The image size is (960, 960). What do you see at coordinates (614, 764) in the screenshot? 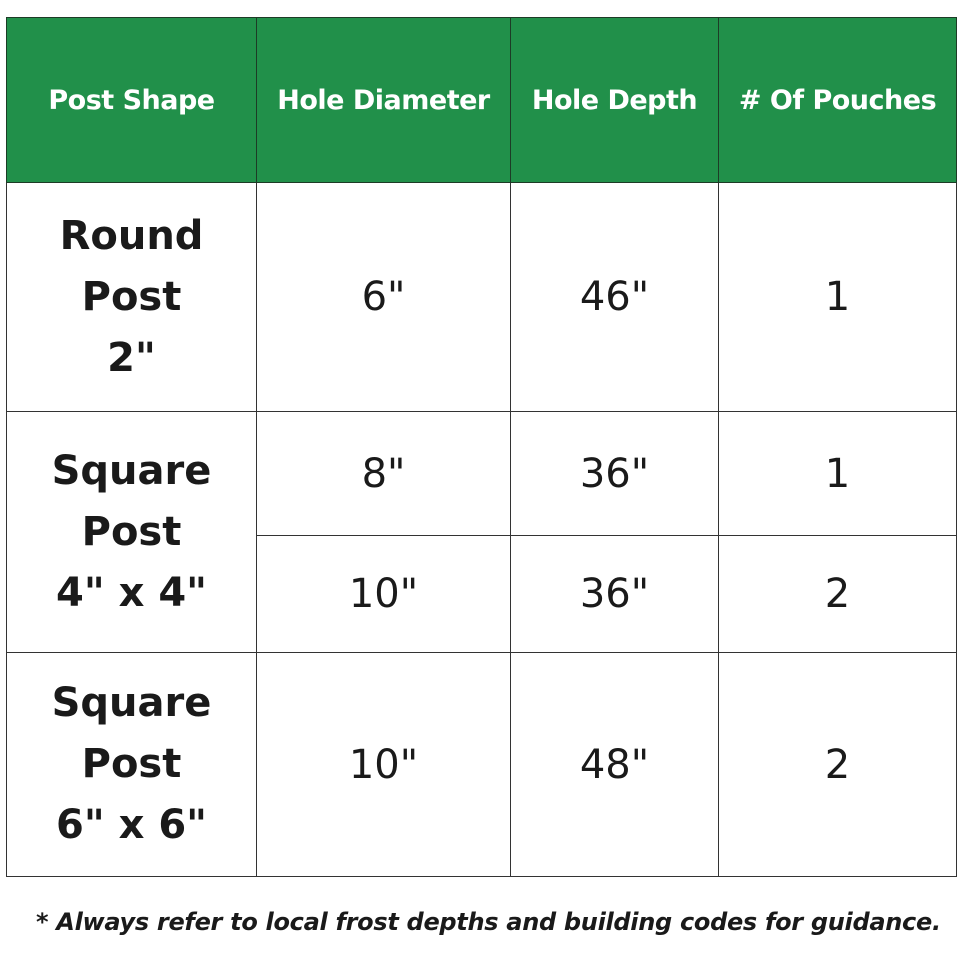
I see `depth-cell: 48"` at bounding box center [614, 764].